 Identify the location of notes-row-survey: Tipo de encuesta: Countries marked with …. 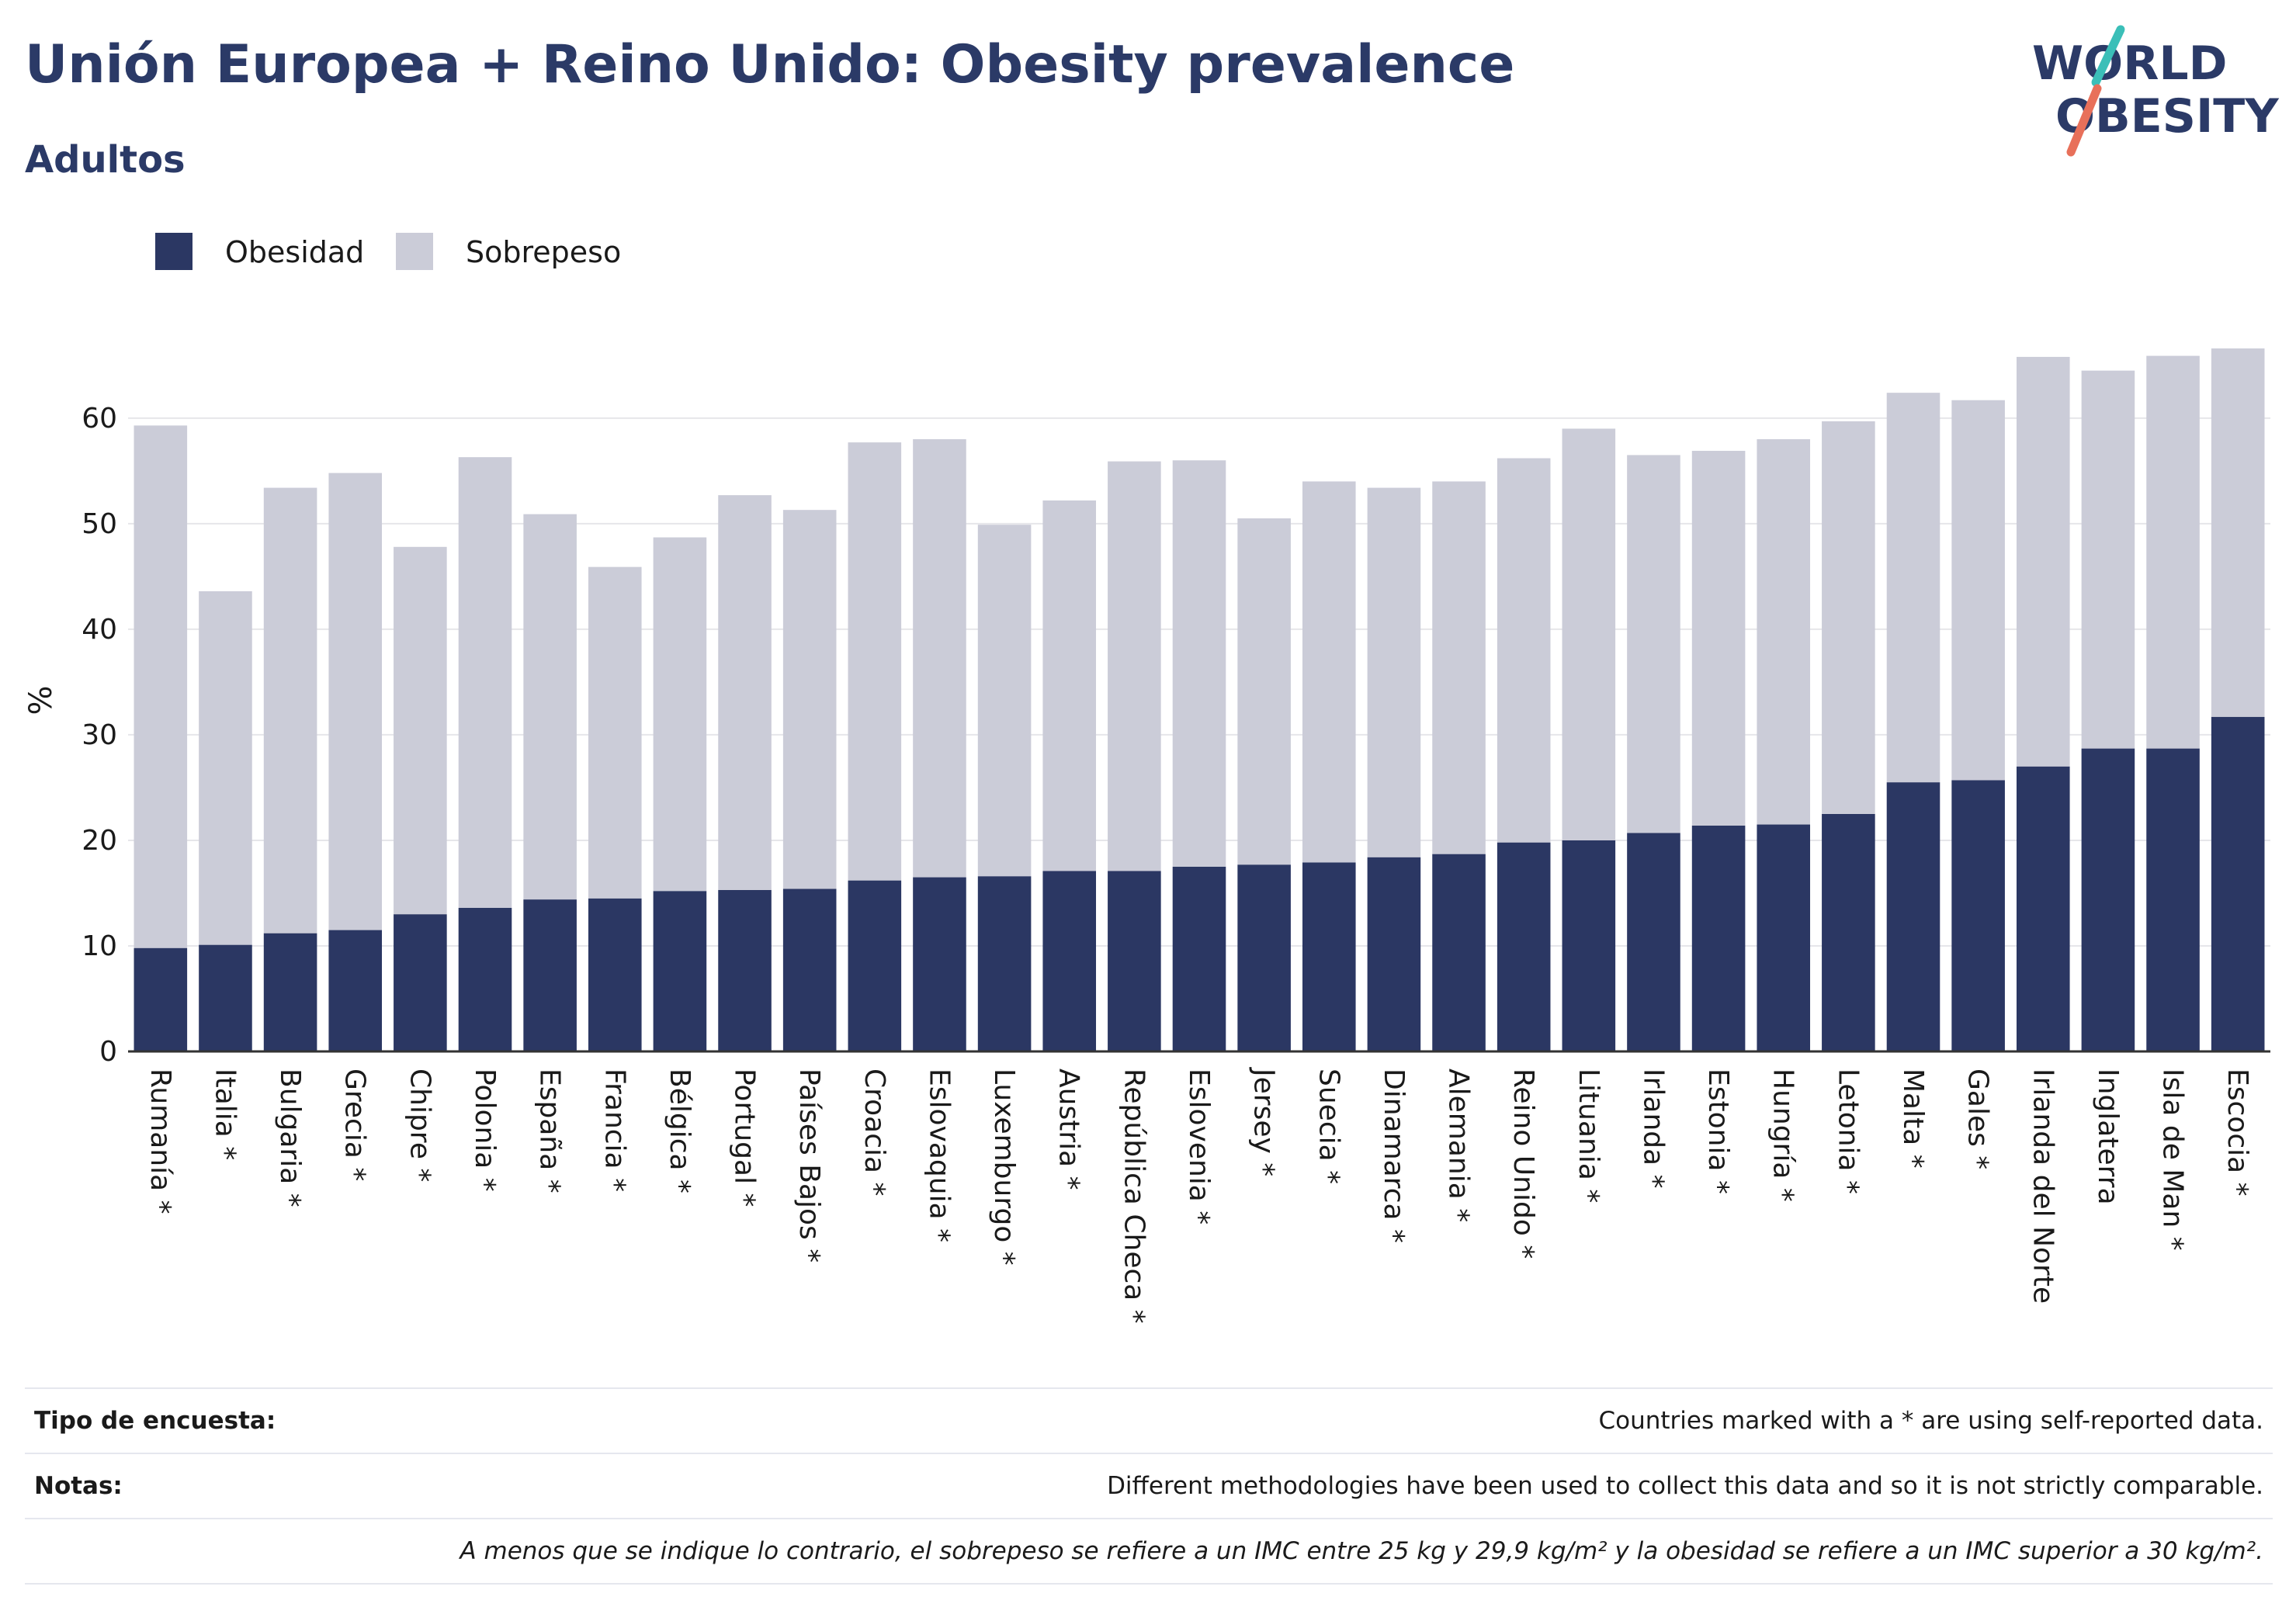
(1149, 1421).